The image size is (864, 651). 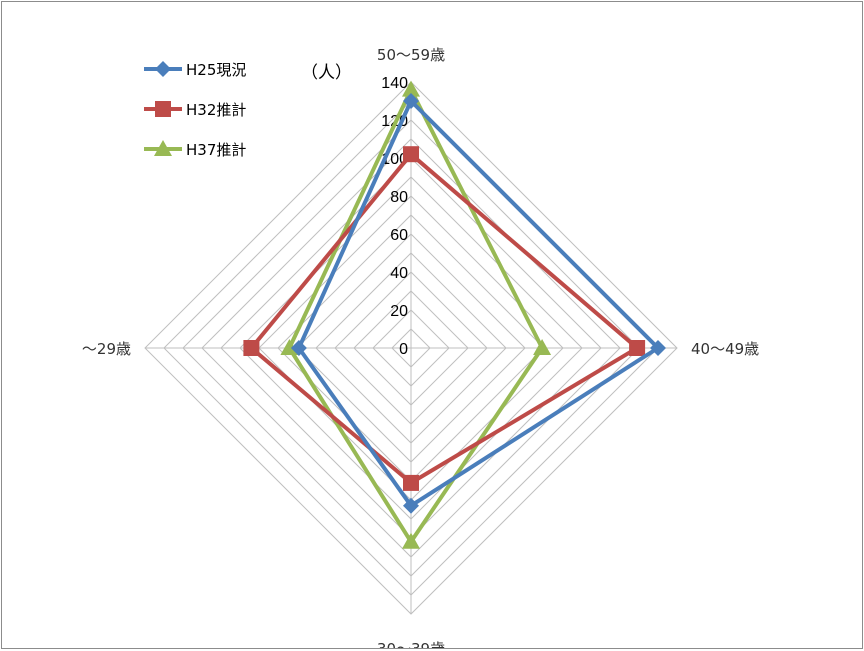 What do you see at coordinates (326, 73) in the screenshot?
I see `unit-label: （人）` at bounding box center [326, 73].